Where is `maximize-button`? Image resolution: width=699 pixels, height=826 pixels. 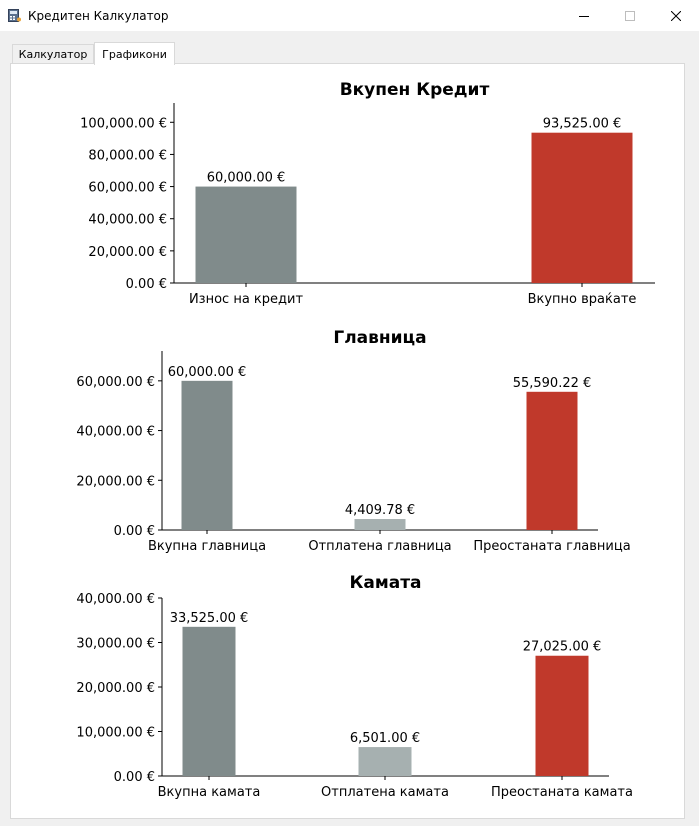 maximize-button is located at coordinates (630, 15).